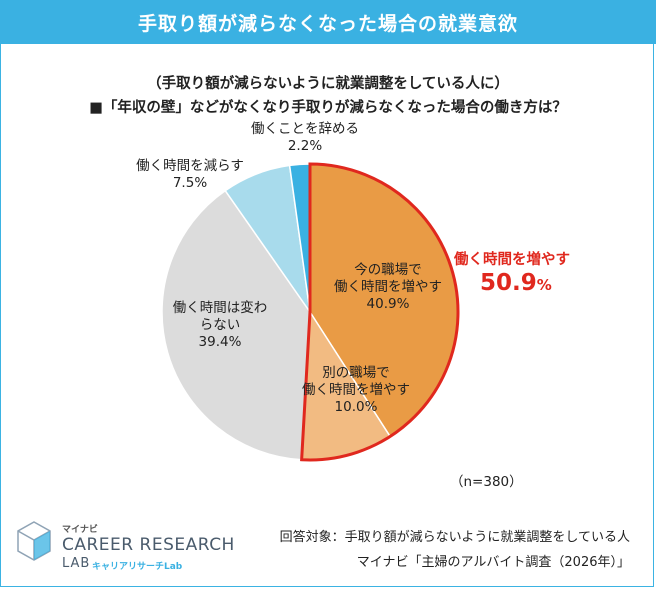 Image resolution: width=656 pixels, height=589 pixels. Describe the element at coordinates (486, 482) in the screenshot. I see `sample-size: （n=380）` at that location.